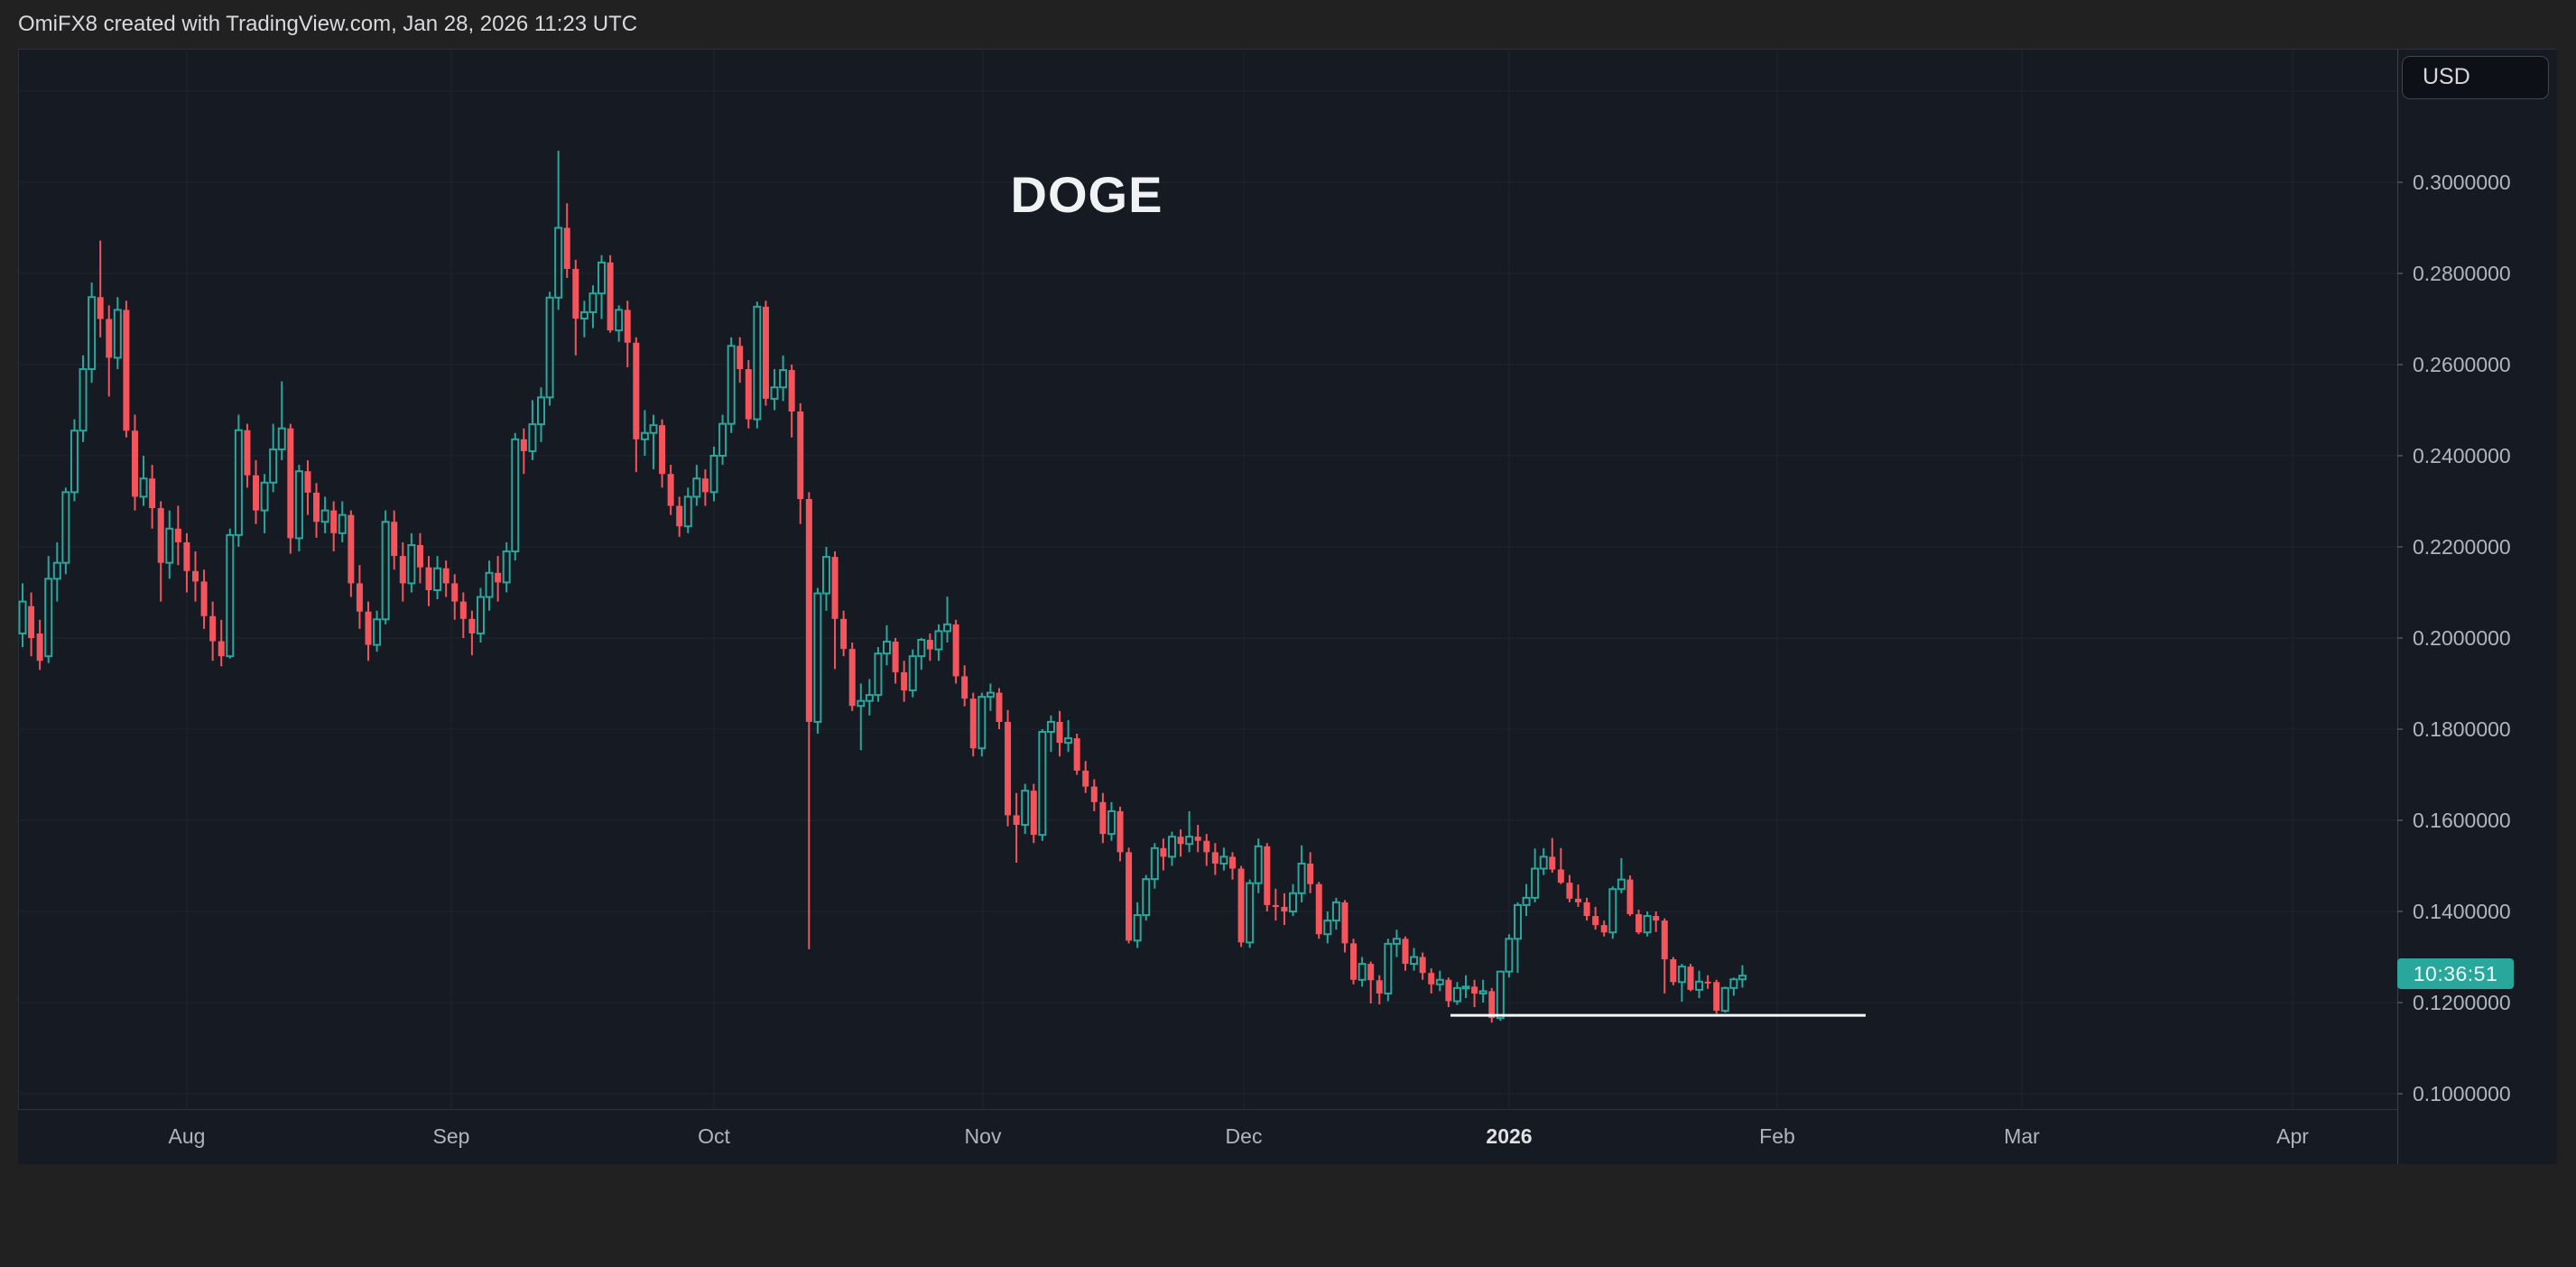  I want to click on footer-bar: TradingView, so click(1288, 1215).